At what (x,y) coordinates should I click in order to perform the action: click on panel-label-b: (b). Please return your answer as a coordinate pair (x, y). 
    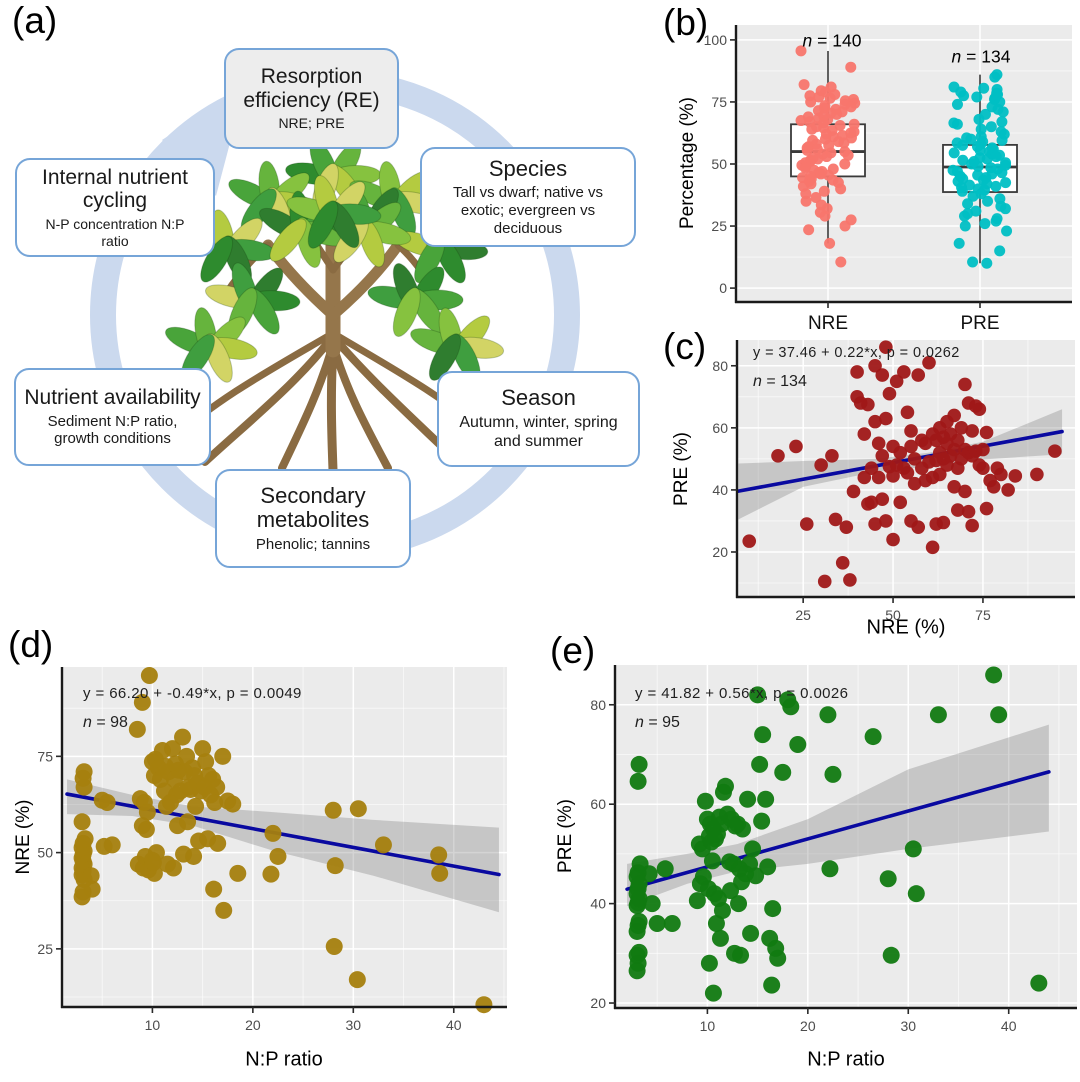
    Looking at the image, I should click on (686, 22).